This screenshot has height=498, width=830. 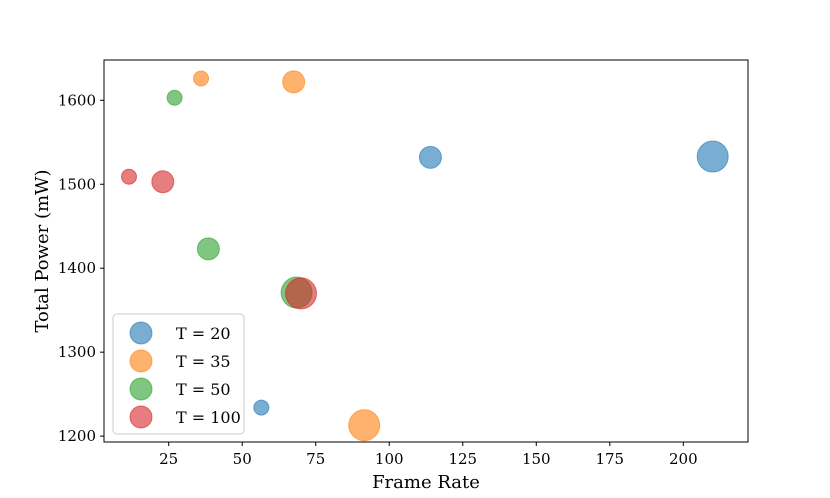 What do you see at coordinates (77, 184) in the screenshot?
I see `y-tick-label: 1500` at bounding box center [77, 184].